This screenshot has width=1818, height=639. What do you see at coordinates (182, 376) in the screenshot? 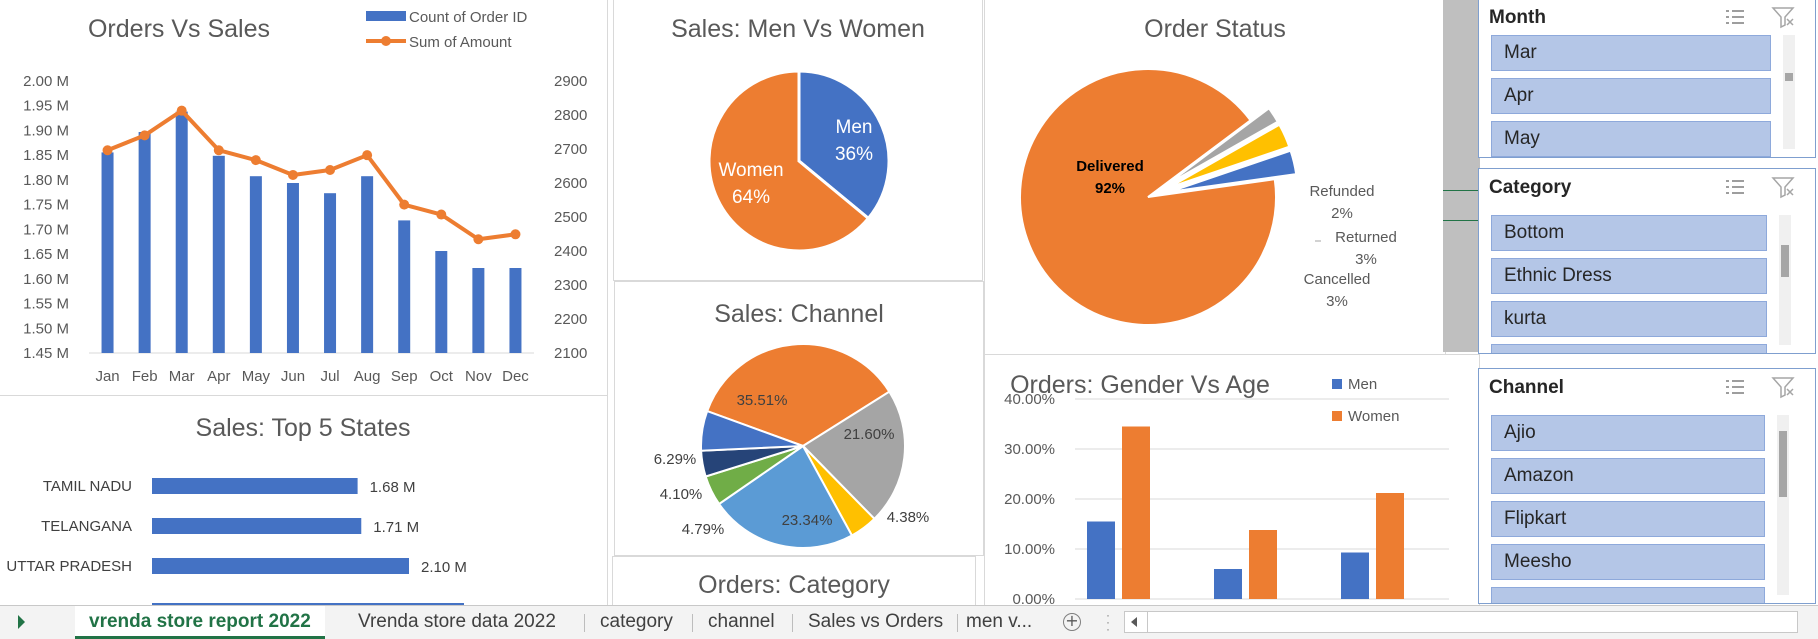
I see `x-tick-label: Mar` at bounding box center [182, 376].